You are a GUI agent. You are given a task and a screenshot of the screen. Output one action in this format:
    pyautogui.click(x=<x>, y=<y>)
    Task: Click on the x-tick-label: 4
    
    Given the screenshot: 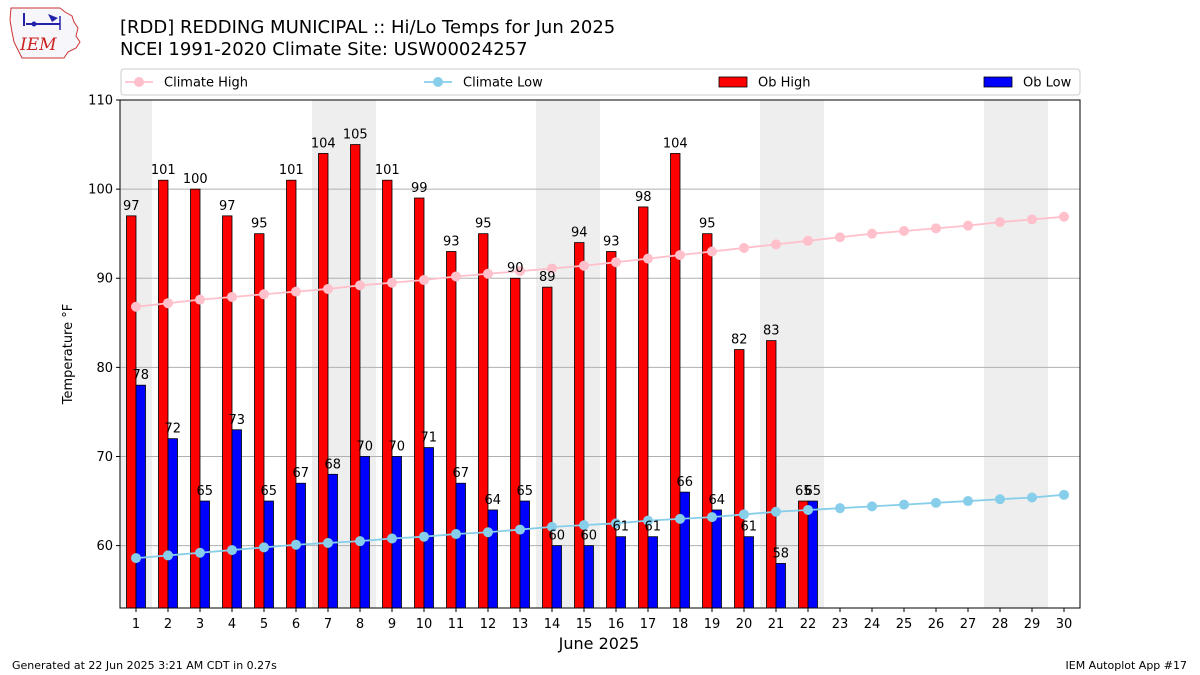 What is the action you would take?
    pyautogui.click(x=232, y=624)
    